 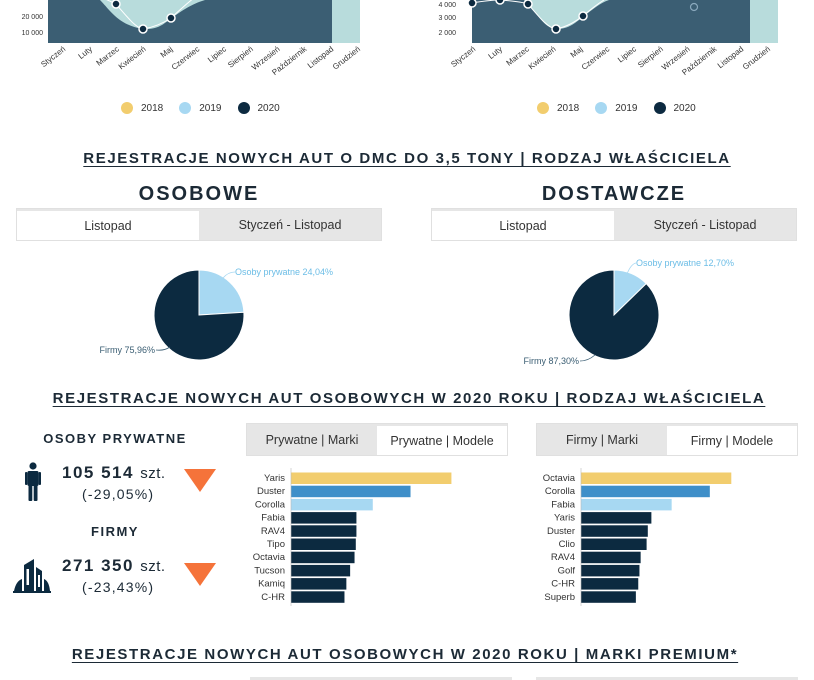 I want to click on pie-dostawcze: Osoby prywatne 12,70% Firmy 87,30%, so click(x=628, y=312).